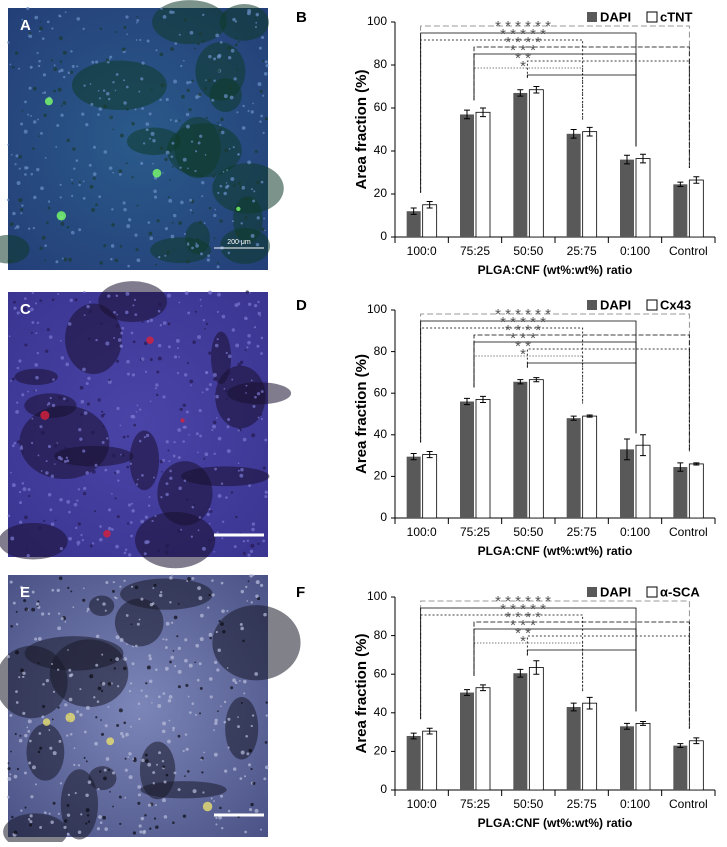 The image size is (727, 847). I want to click on bar, so click(573, 468).